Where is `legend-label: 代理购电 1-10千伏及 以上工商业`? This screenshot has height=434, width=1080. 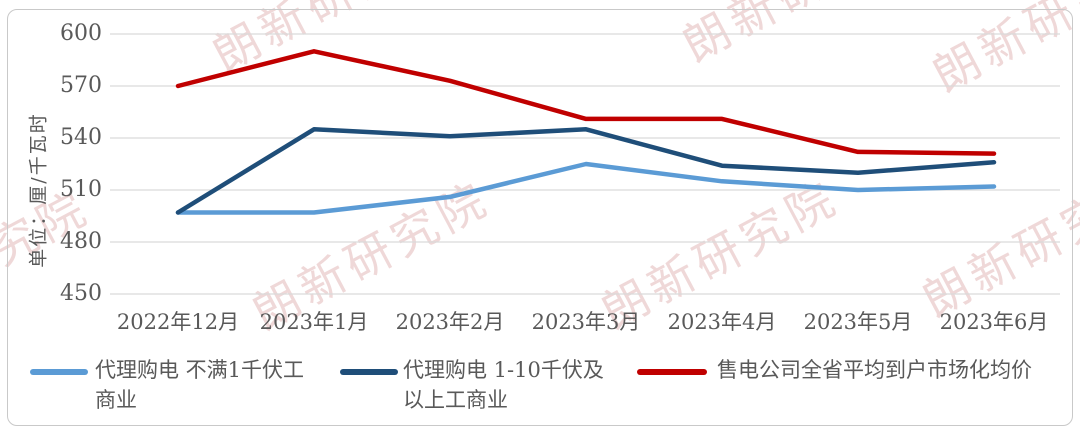 legend-label: 代理购电 1-10千伏及 以上工商业 is located at coordinates (503, 385).